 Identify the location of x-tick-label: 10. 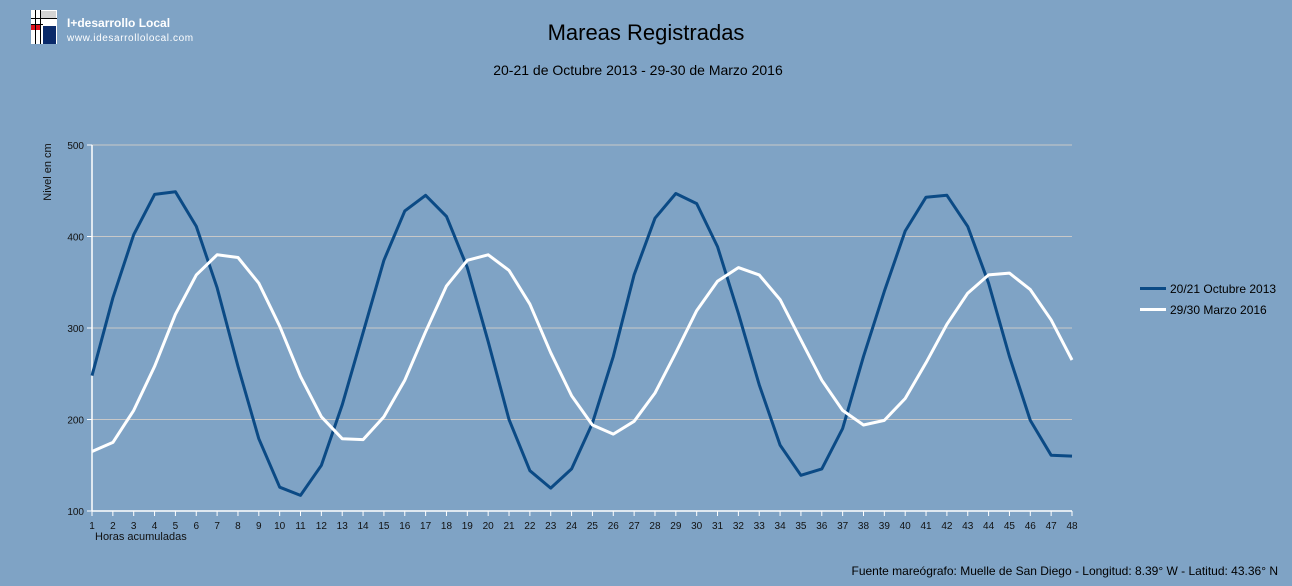
(280, 526).